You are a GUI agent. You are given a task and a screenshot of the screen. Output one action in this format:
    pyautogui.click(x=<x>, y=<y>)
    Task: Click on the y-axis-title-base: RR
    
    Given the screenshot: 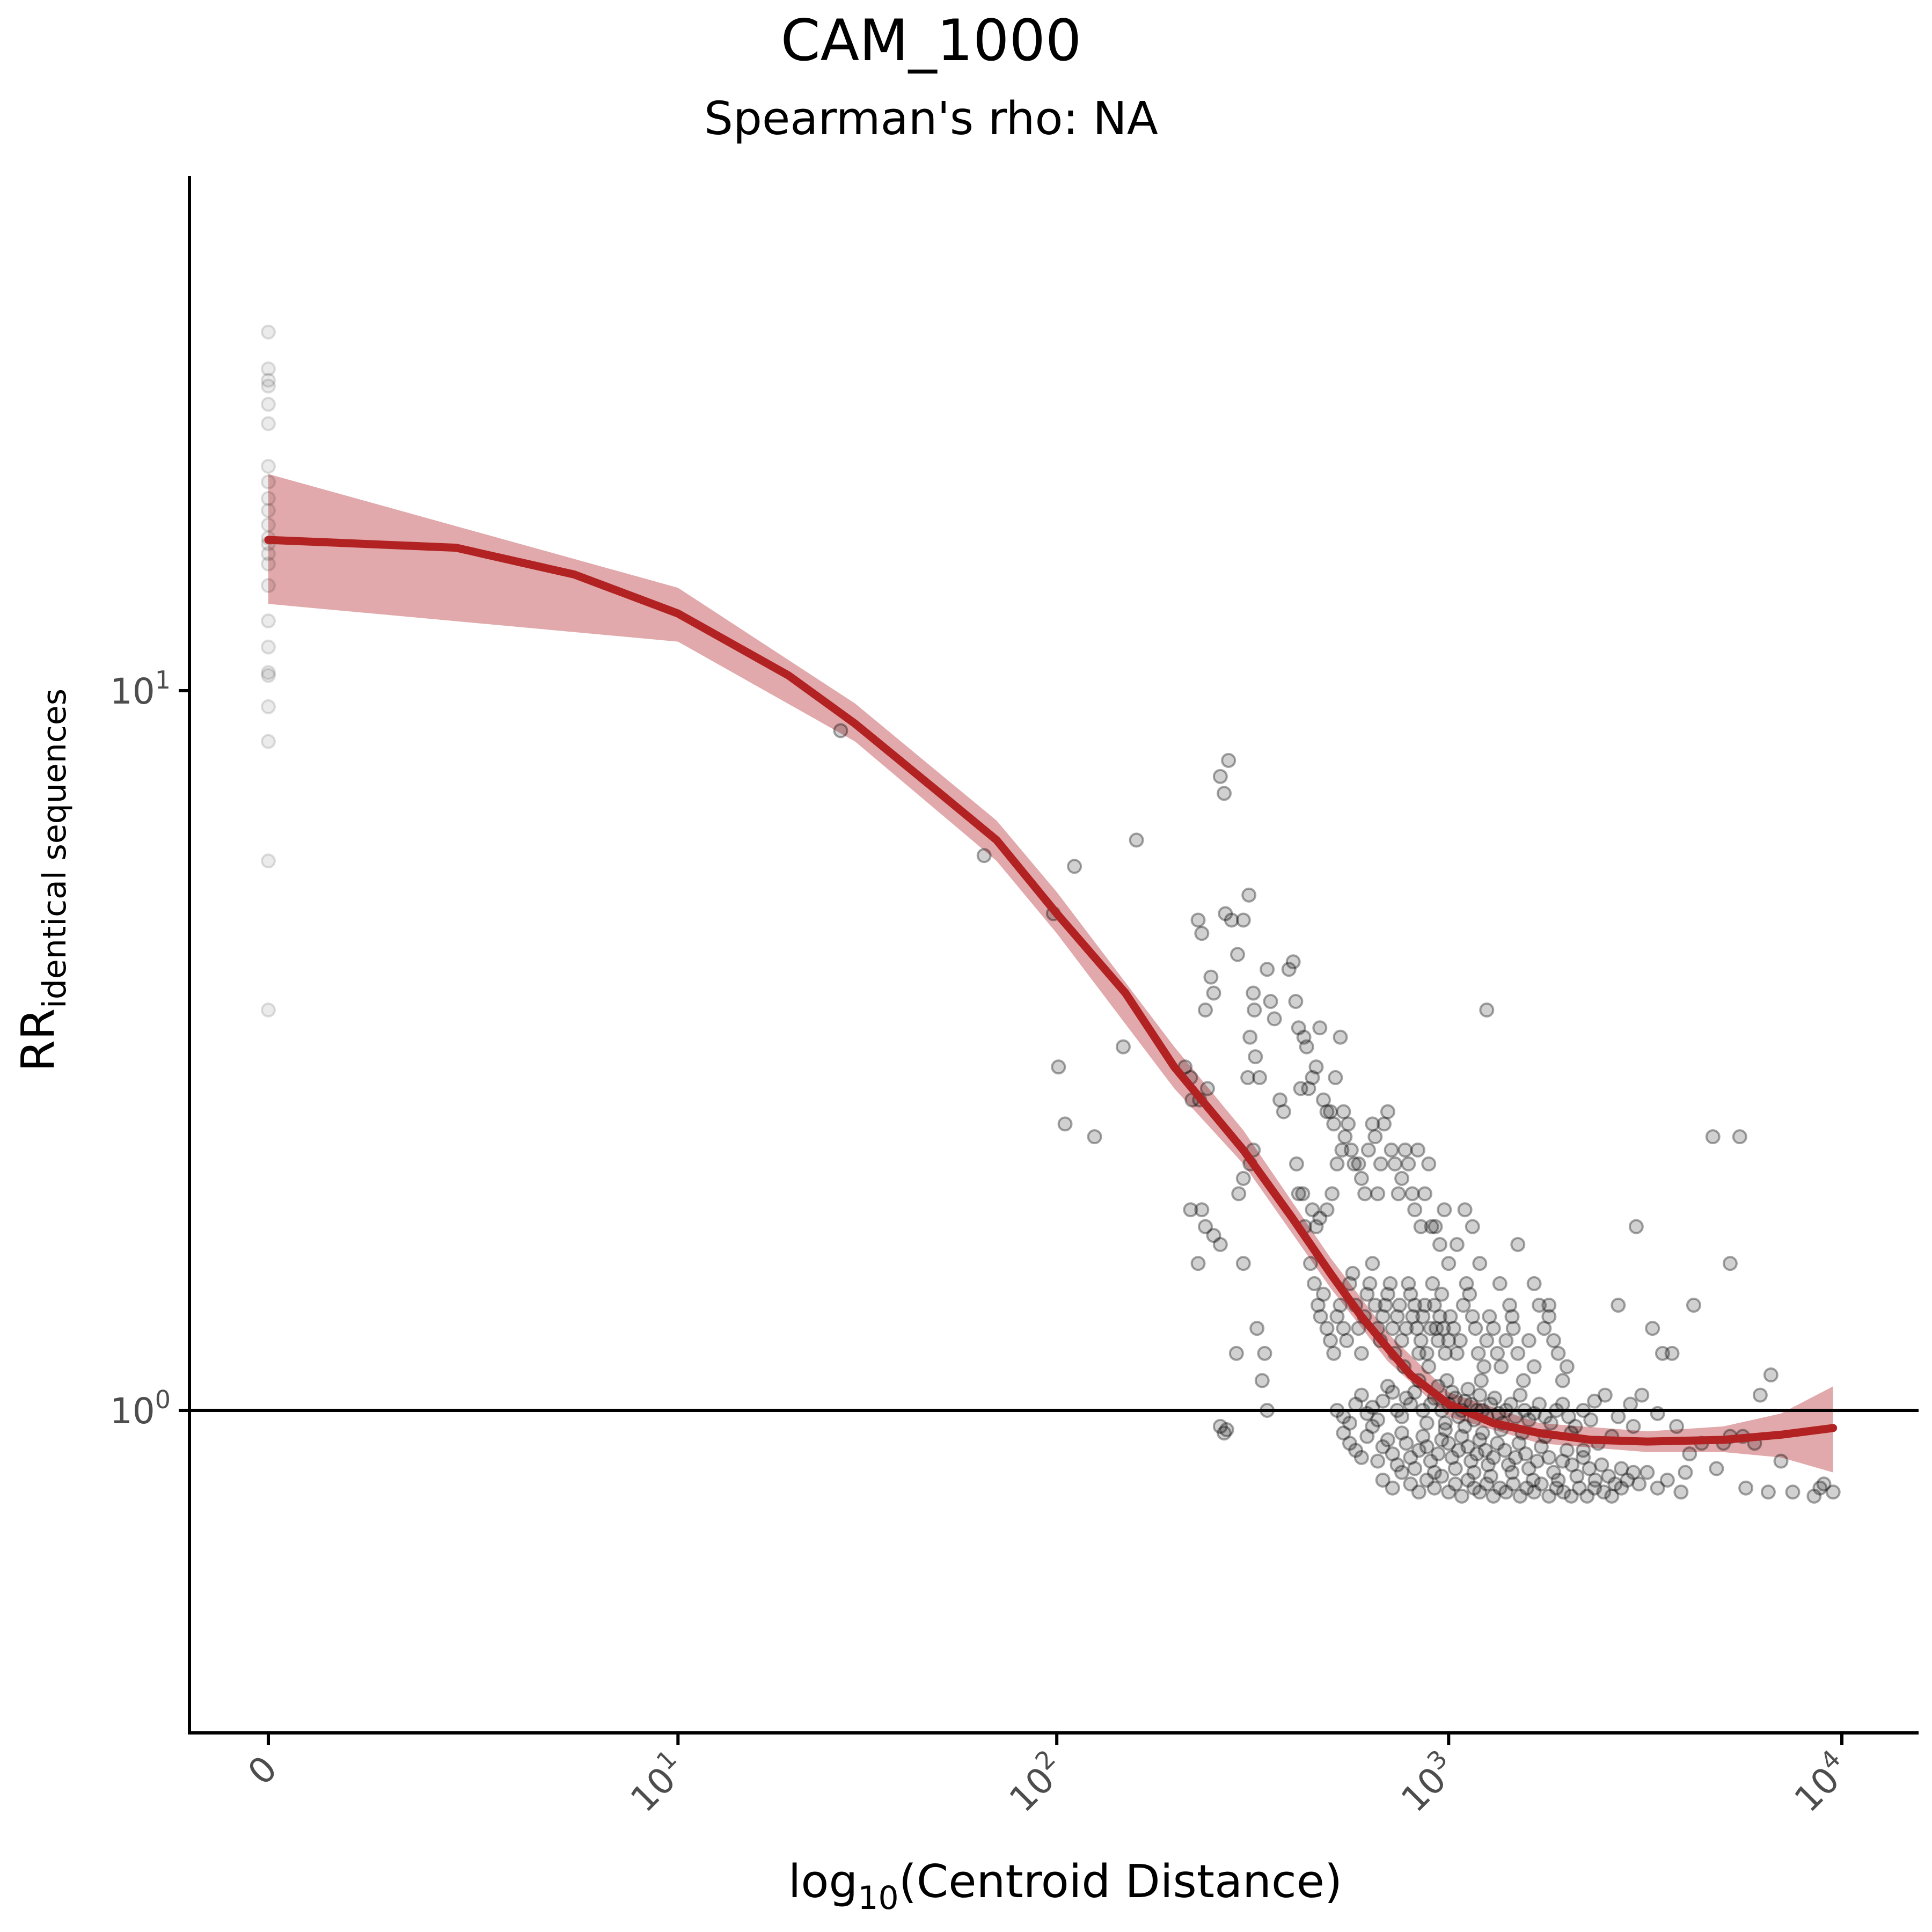 What is the action you would take?
    pyautogui.click(x=38, y=1040)
    